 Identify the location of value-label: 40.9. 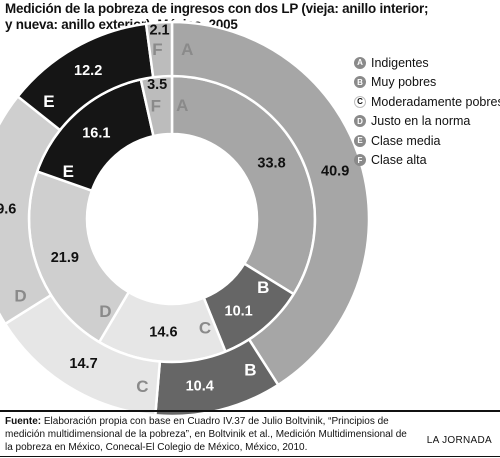
(335, 171).